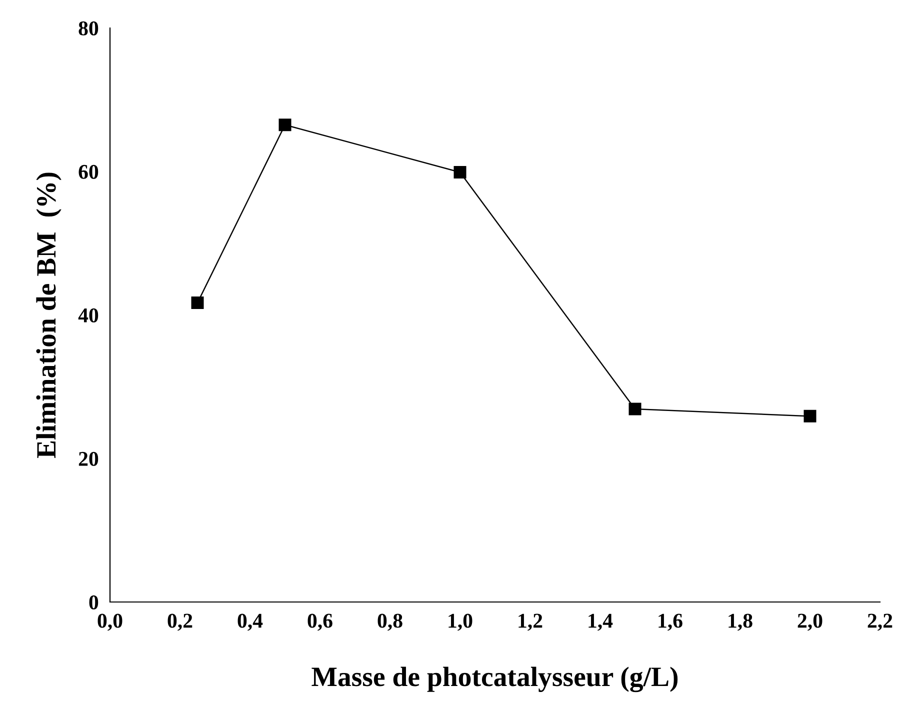  What do you see at coordinates (88, 315) in the screenshot?
I see `y-tick-label: 40` at bounding box center [88, 315].